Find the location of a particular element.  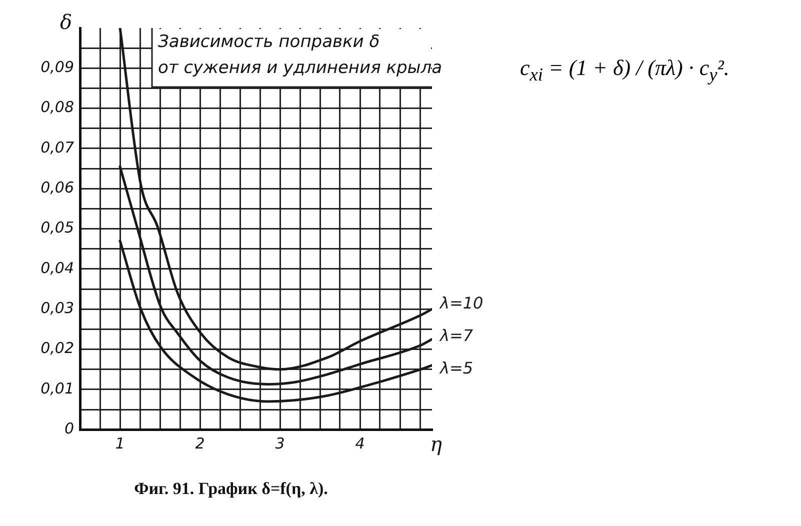

y-tick-label: 0,07 is located at coordinates (57, 147).